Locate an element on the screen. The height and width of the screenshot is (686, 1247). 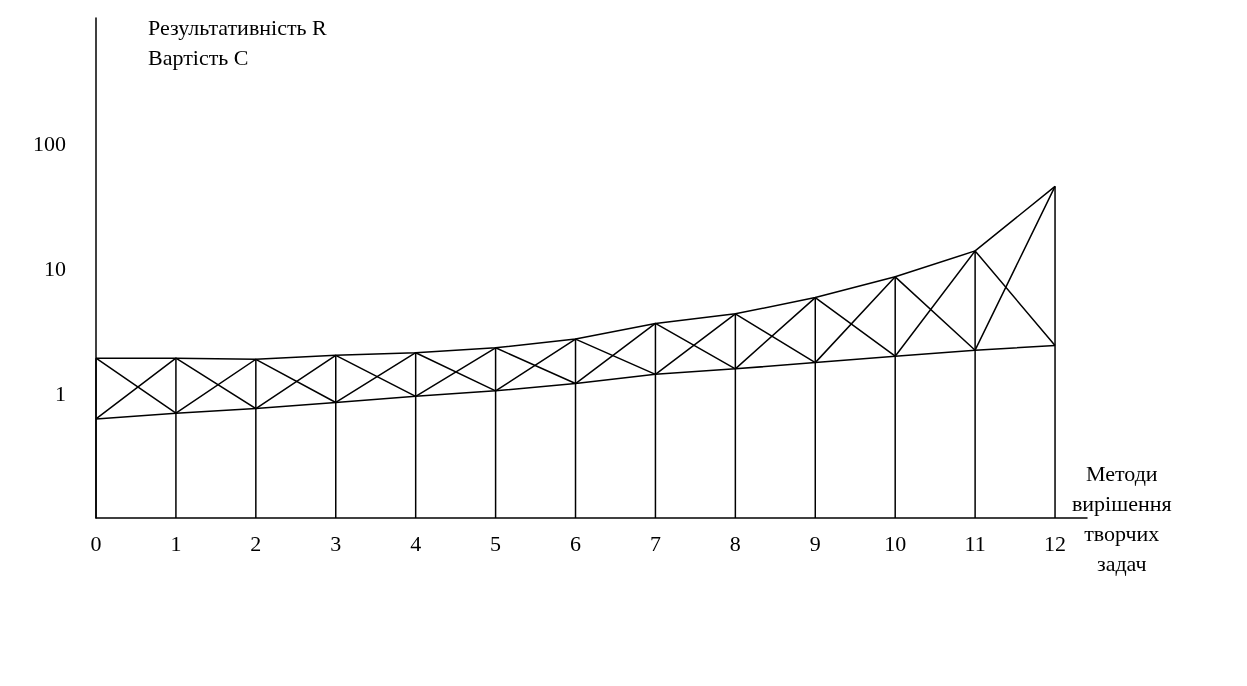
x-axis-title: Методи вирішення творчих задач is located at coordinates (1121, 518).